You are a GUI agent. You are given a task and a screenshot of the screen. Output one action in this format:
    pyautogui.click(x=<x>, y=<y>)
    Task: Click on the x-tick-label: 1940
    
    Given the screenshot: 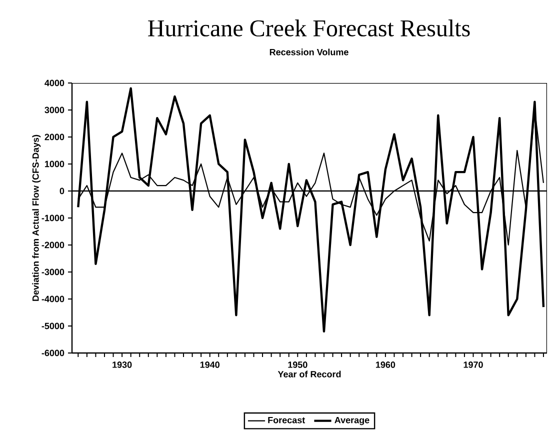 What is the action you would take?
    pyautogui.click(x=210, y=365)
    